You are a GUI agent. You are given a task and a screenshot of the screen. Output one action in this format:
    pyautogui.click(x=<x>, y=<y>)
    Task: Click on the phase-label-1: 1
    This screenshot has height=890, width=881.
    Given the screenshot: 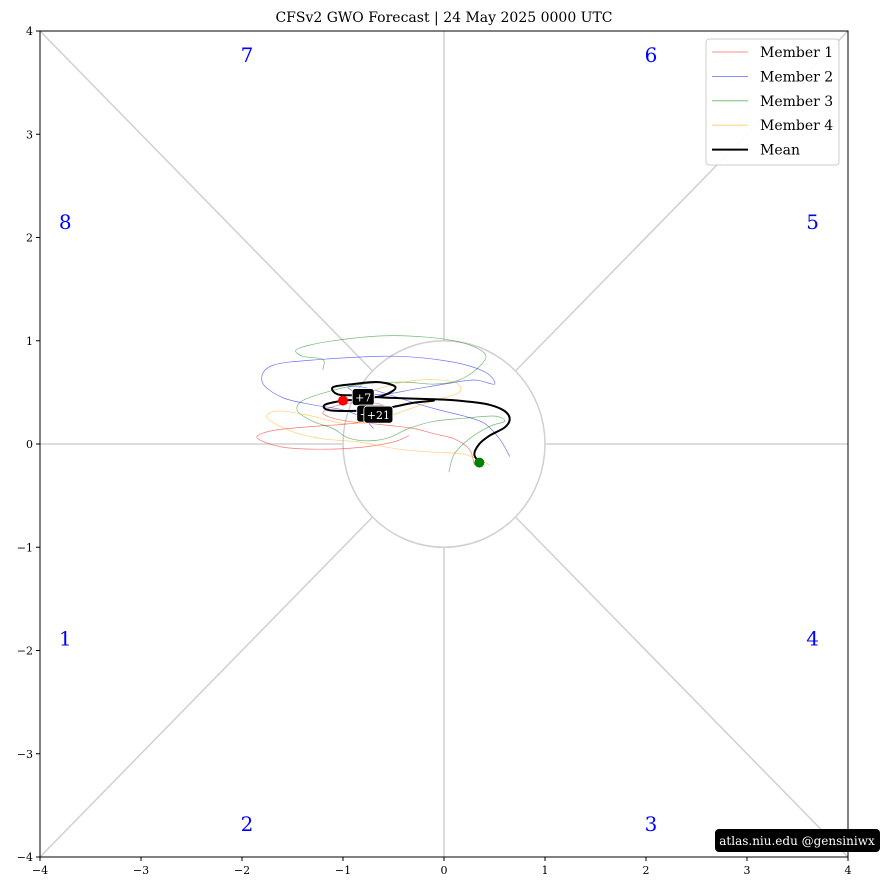 What is the action you would take?
    pyautogui.click(x=65, y=638)
    